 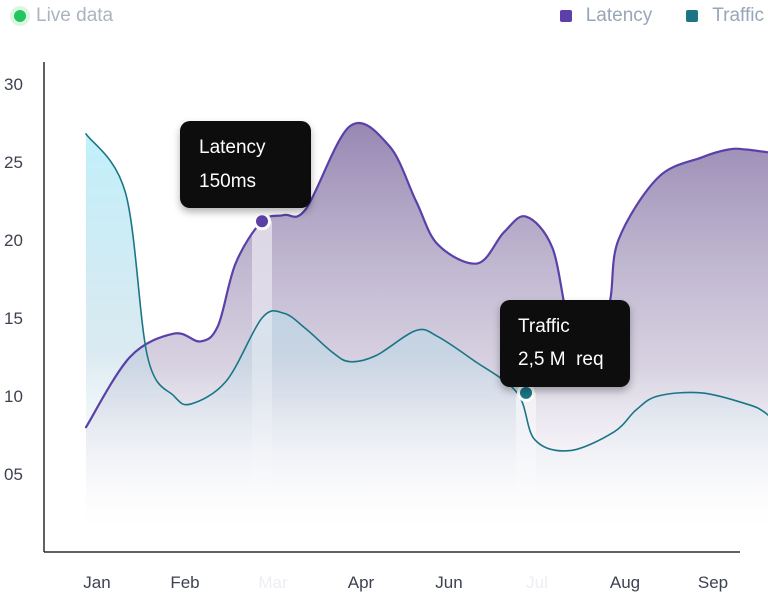 What do you see at coordinates (273, 582) in the screenshot?
I see `x-tick-label: Mar` at bounding box center [273, 582].